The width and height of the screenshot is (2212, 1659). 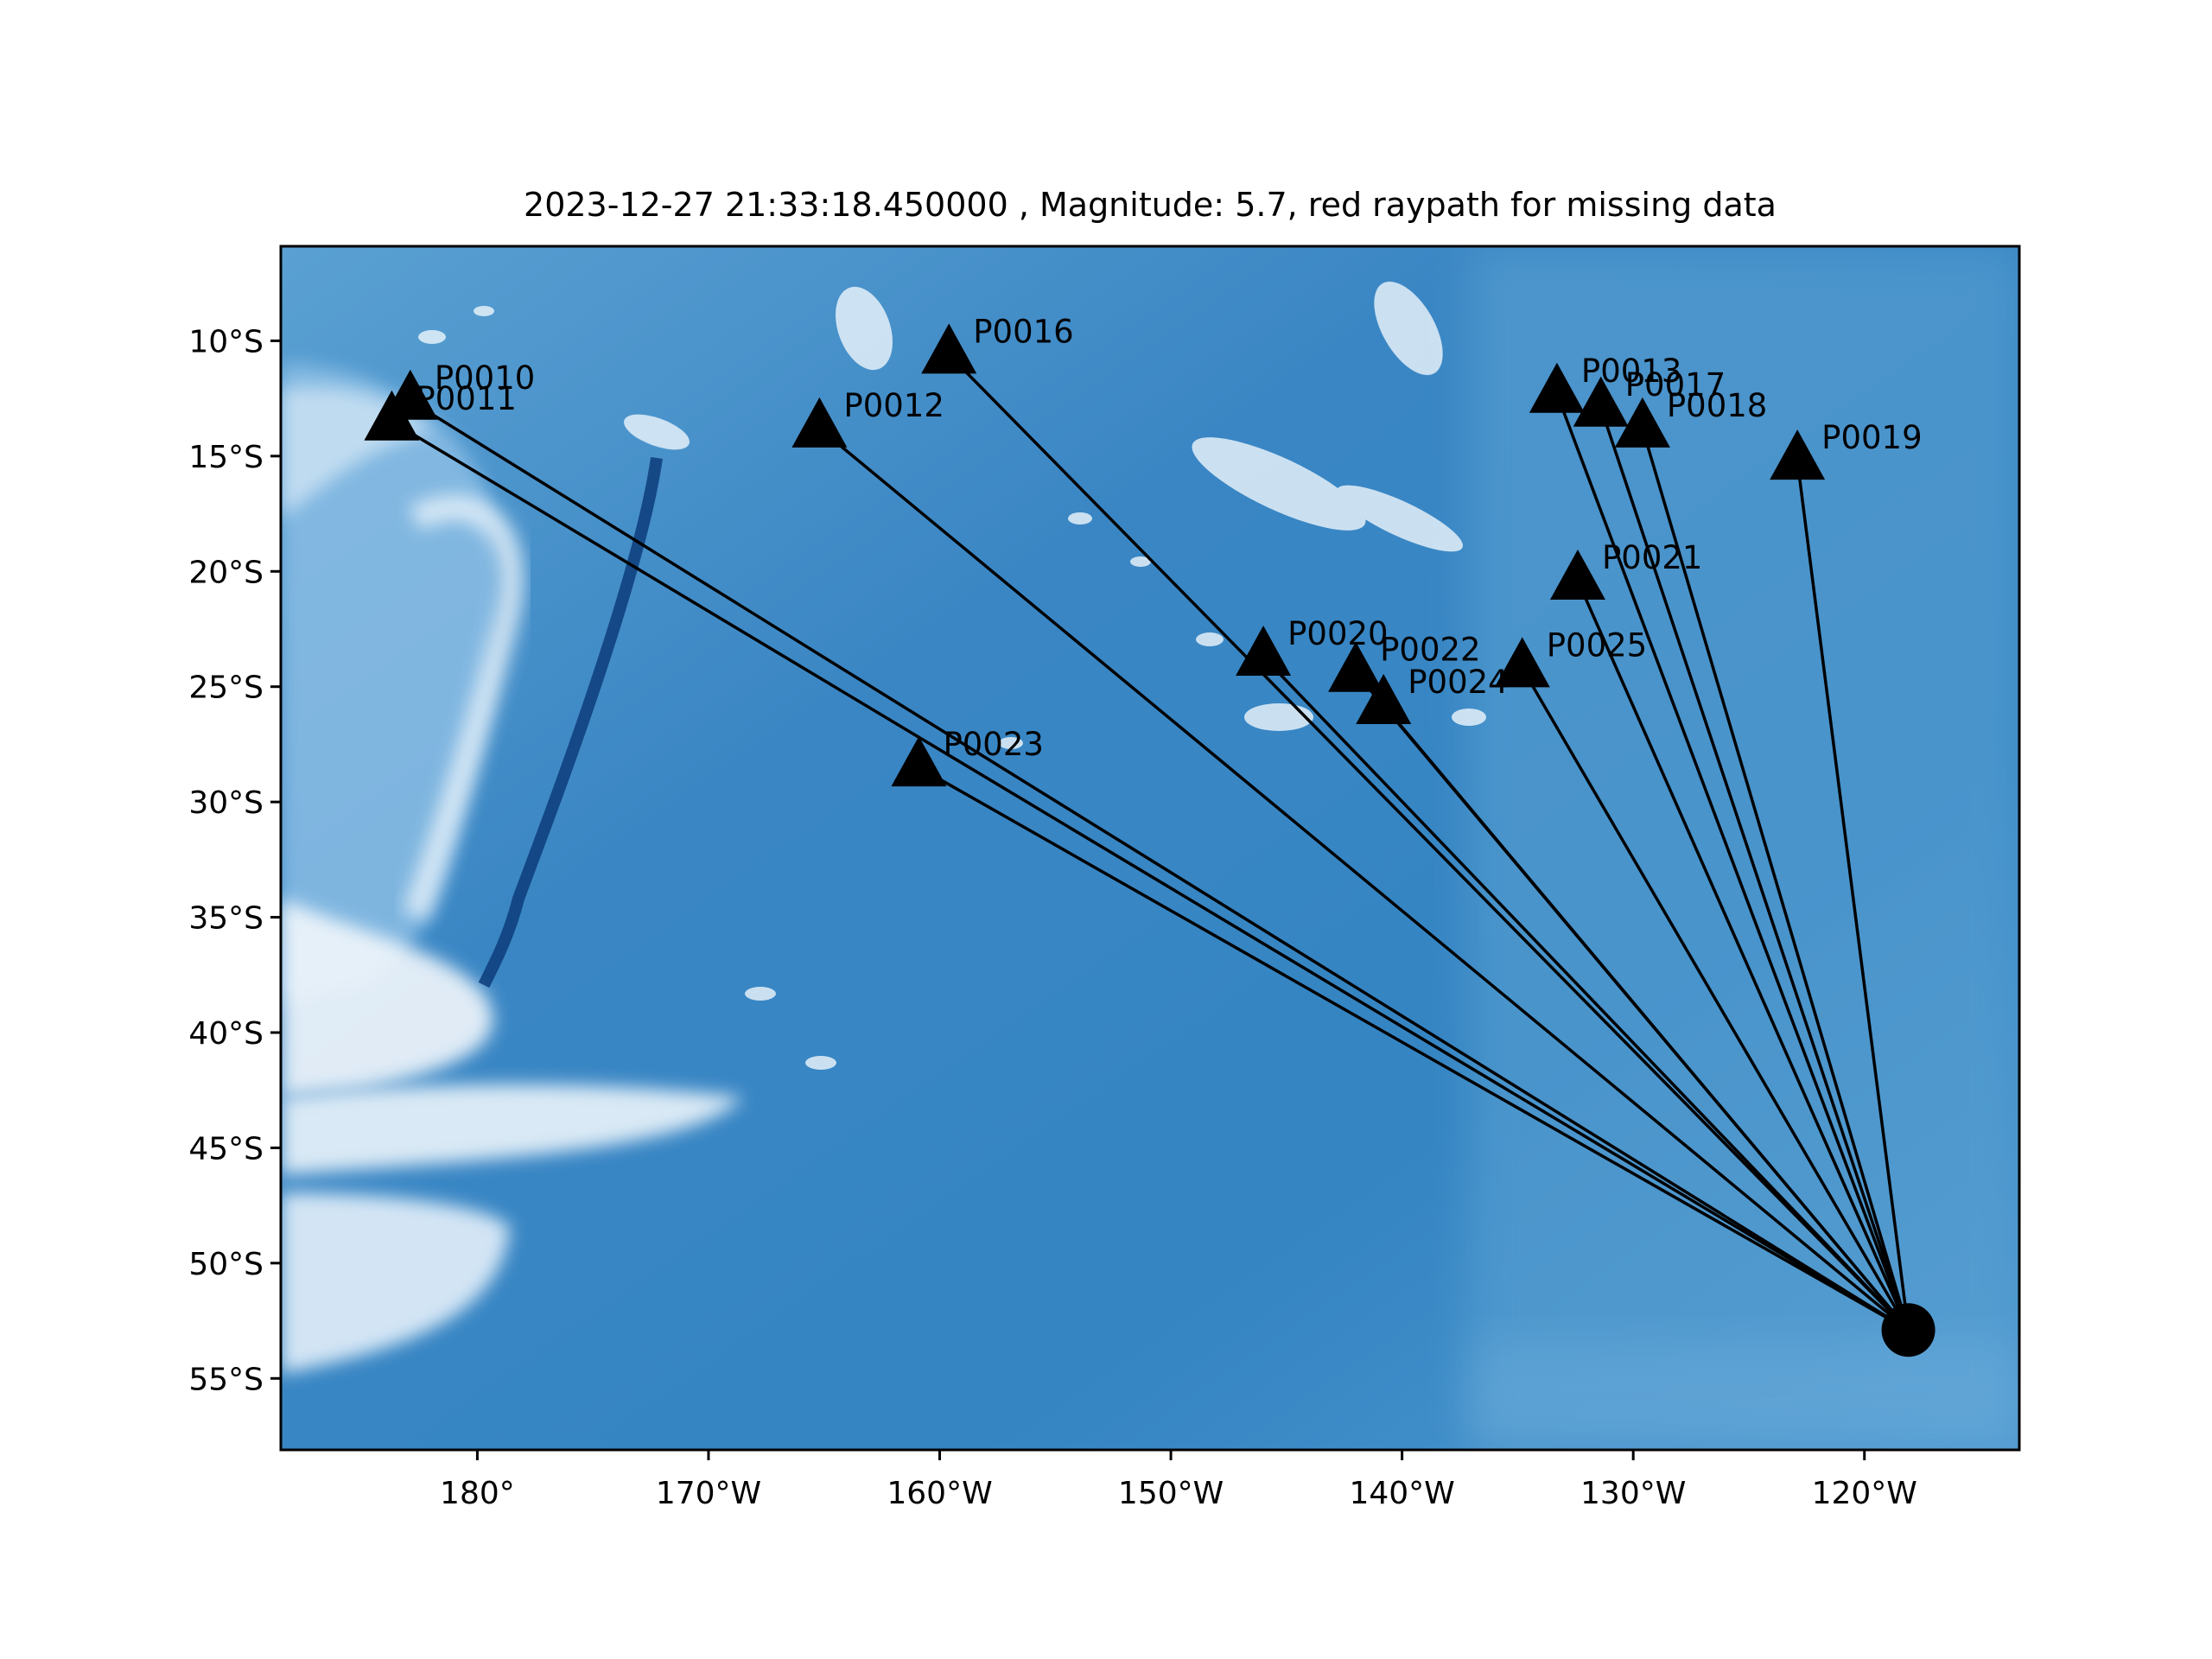 I want to click on raypath-p0025, so click(x=1715, y=999).